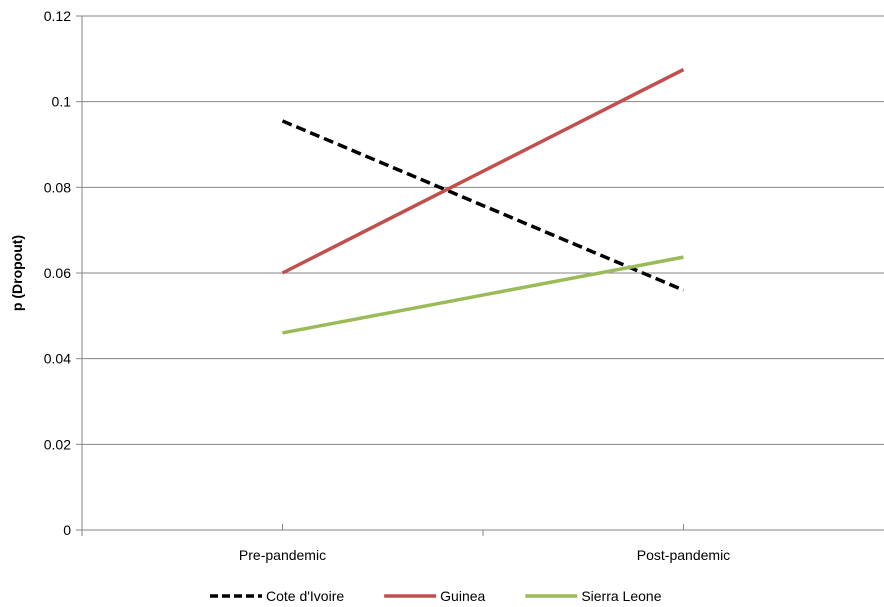 The width and height of the screenshot is (884, 607). Describe the element at coordinates (57, 187) in the screenshot. I see `y-tick-label: 0.08` at that location.